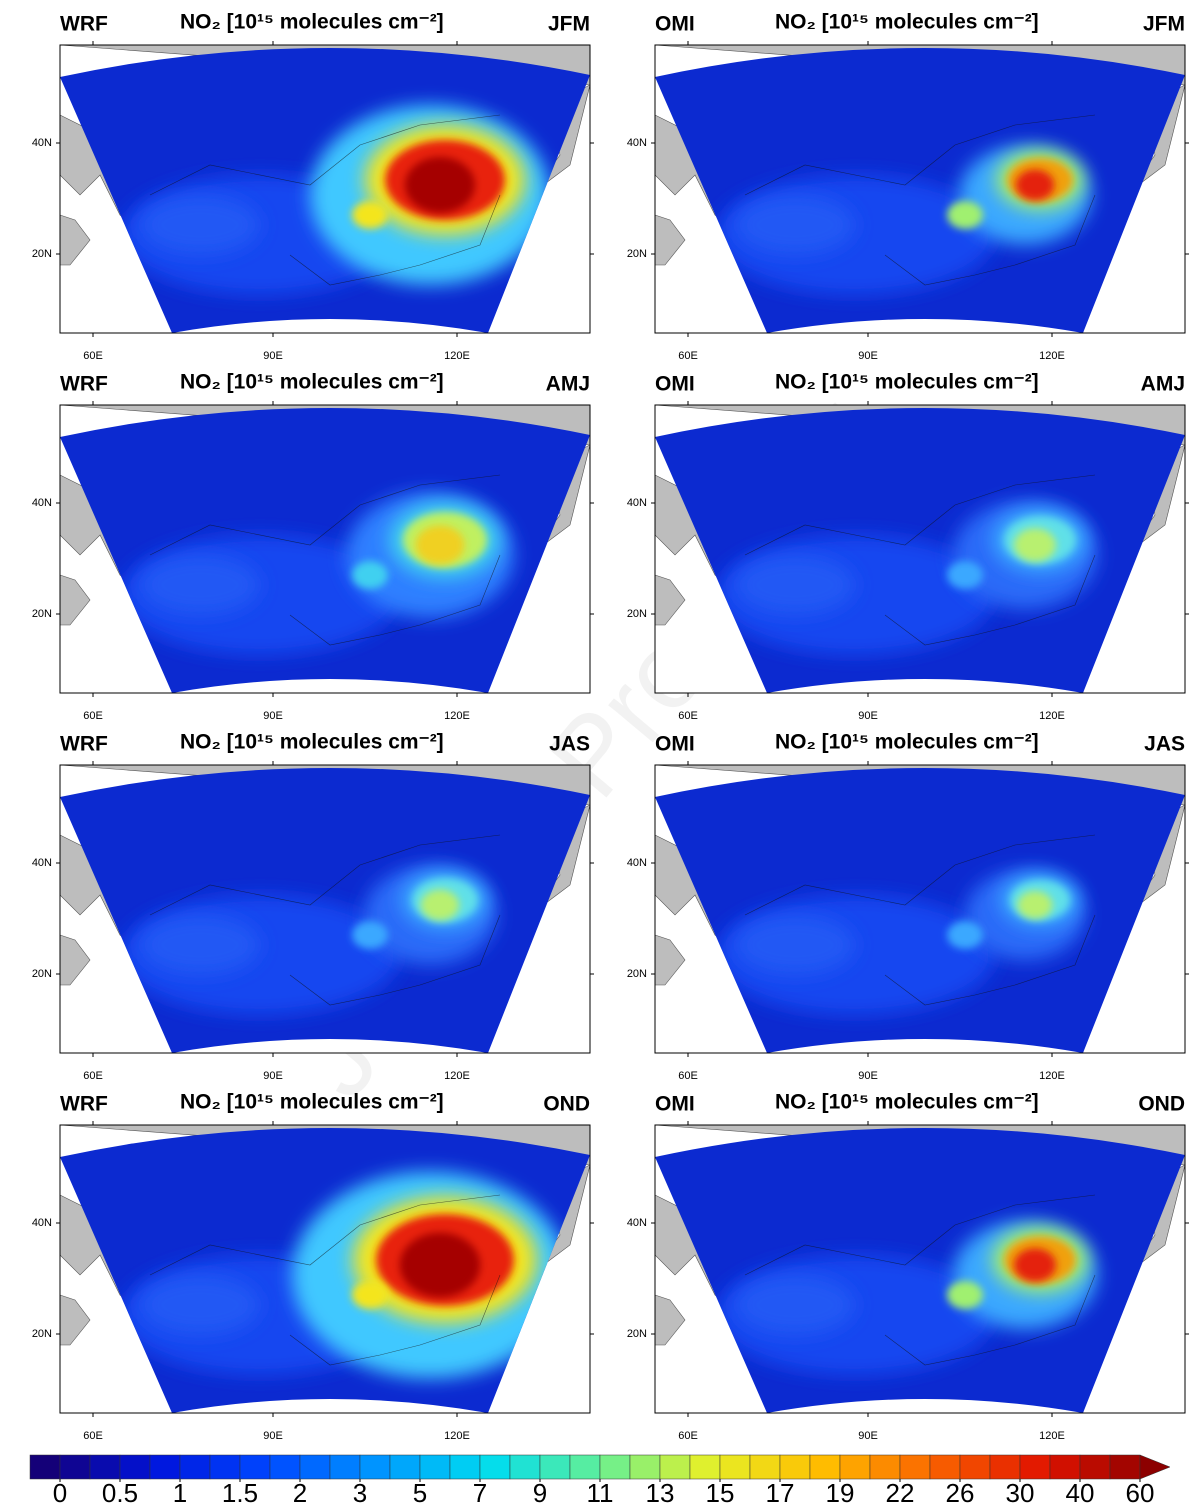 The width and height of the screenshot is (1195, 1510). Describe the element at coordinates (480, 1493) in the screenshot. I see `colorbar-label: 7` at that location.